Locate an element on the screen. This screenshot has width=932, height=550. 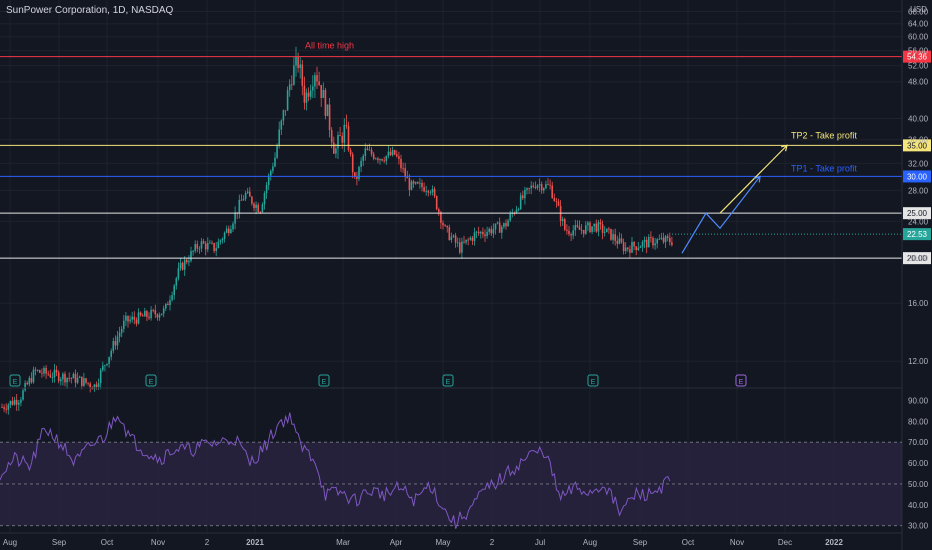
time-tick-label: May is located at coordinates (442, 542).